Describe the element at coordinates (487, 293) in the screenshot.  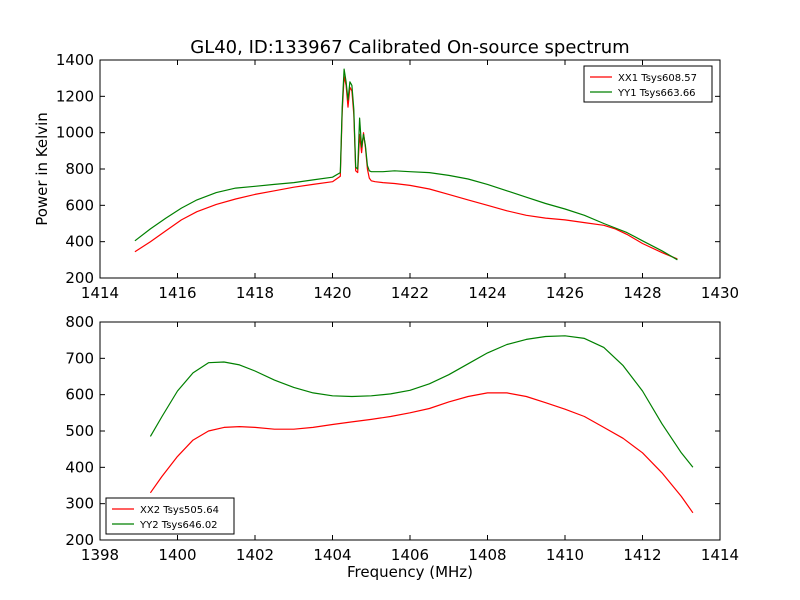
I see `x-tick-label: 1424` at that location.